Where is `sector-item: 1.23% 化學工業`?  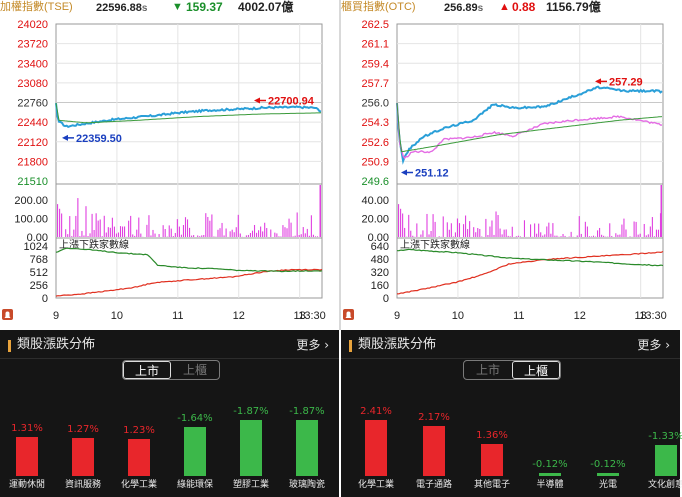
sector-item: 1.23% 化學工業 is located at coordinates (139, 446).